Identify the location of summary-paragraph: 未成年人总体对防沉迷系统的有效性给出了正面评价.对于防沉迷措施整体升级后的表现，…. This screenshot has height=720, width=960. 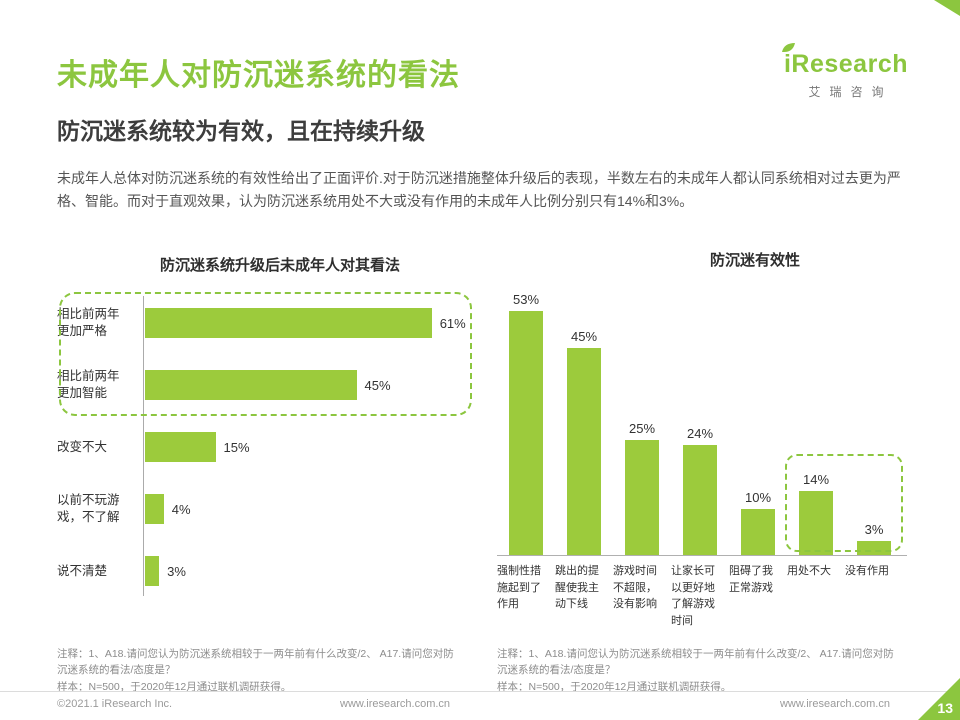
(479, 189).